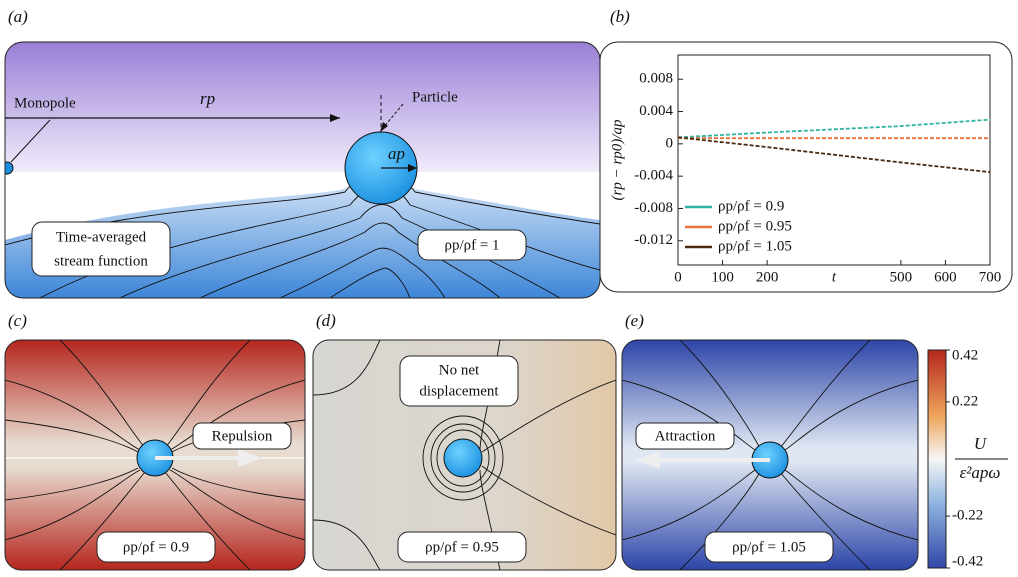 The height and width of the screenshot is (577, 1018). I want to click on ratio-label: ρp/ρf = 1, so click(471, 245).